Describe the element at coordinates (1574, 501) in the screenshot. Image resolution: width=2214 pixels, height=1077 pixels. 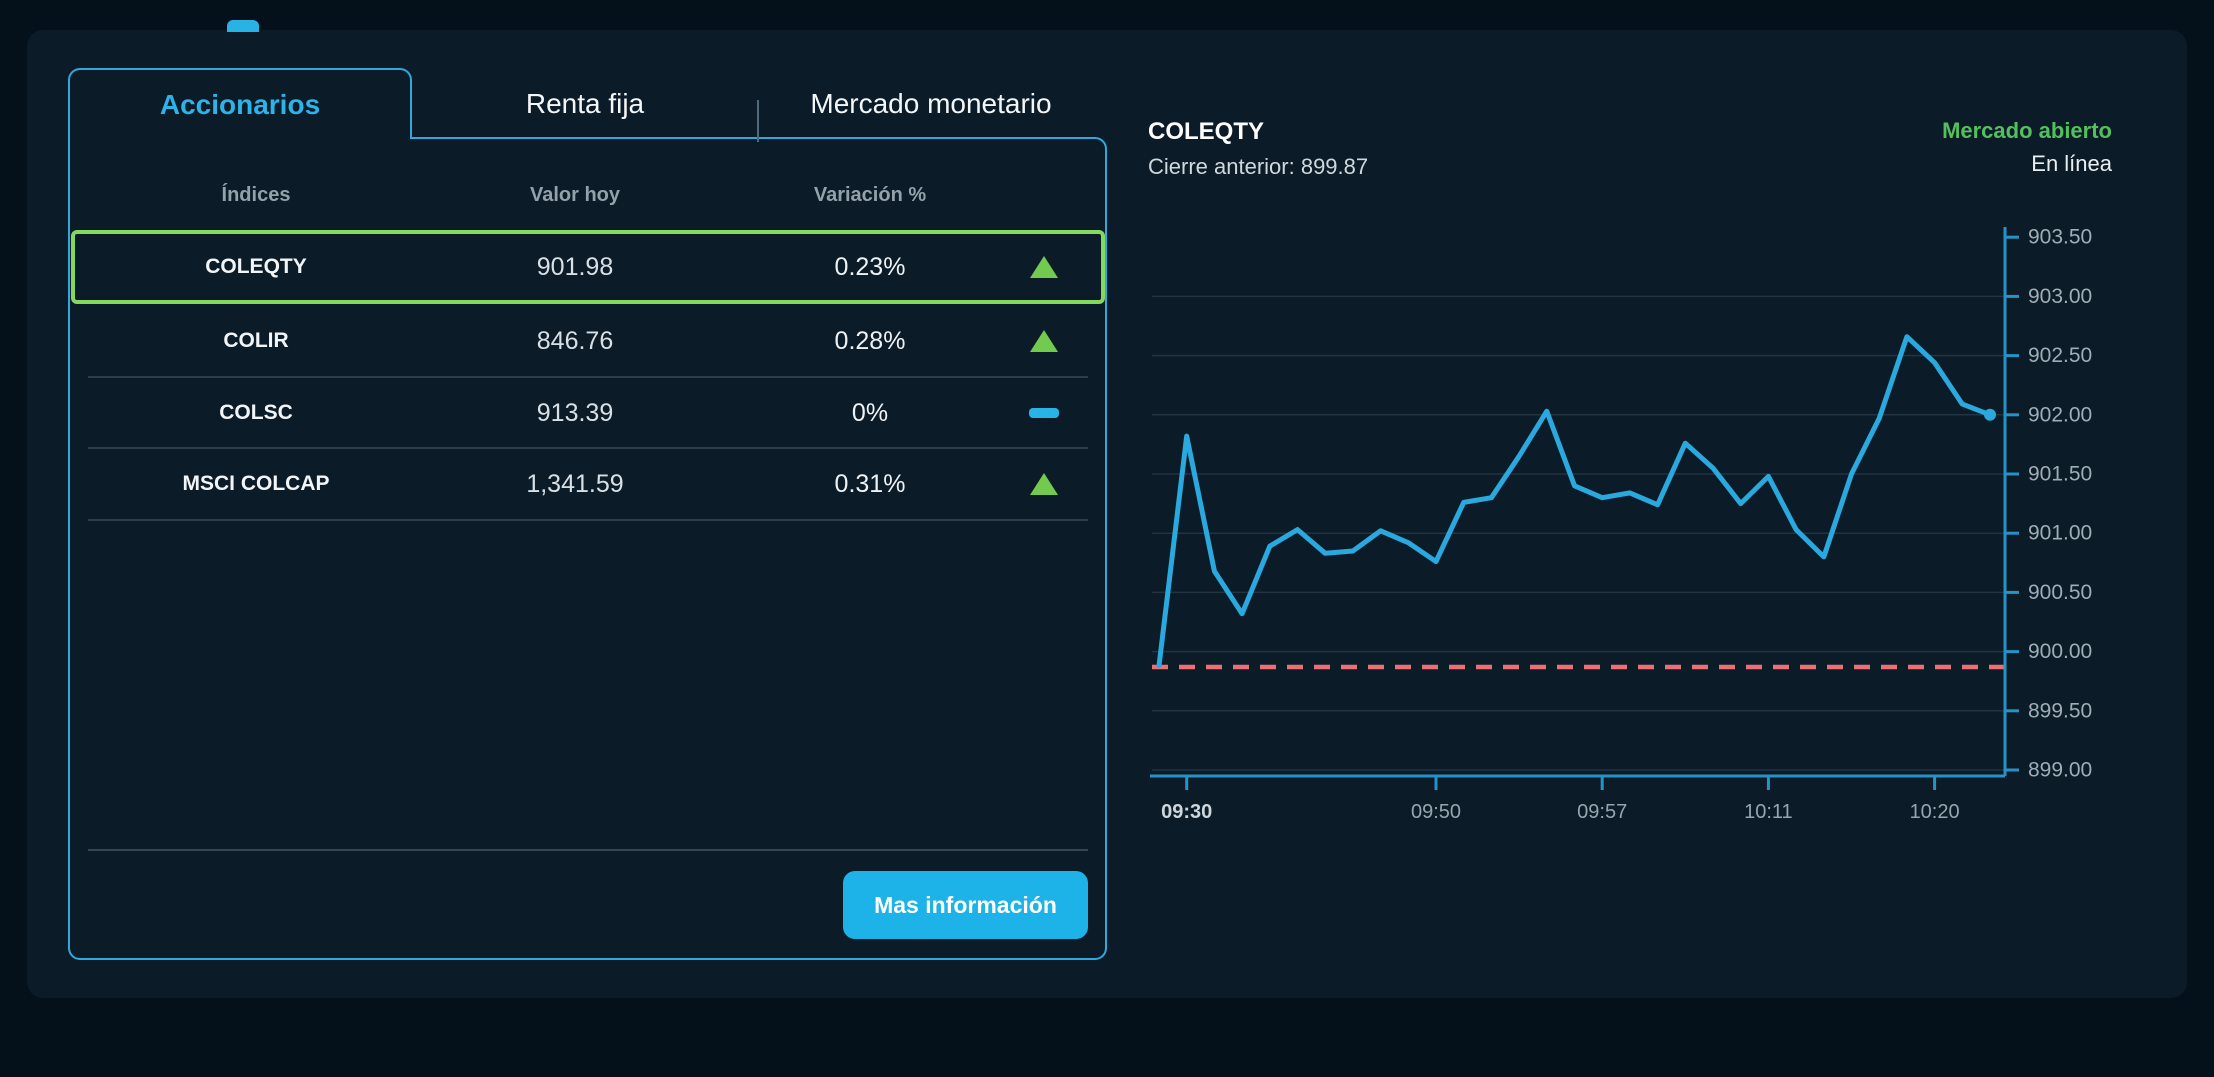
I see `price-line` at that location.